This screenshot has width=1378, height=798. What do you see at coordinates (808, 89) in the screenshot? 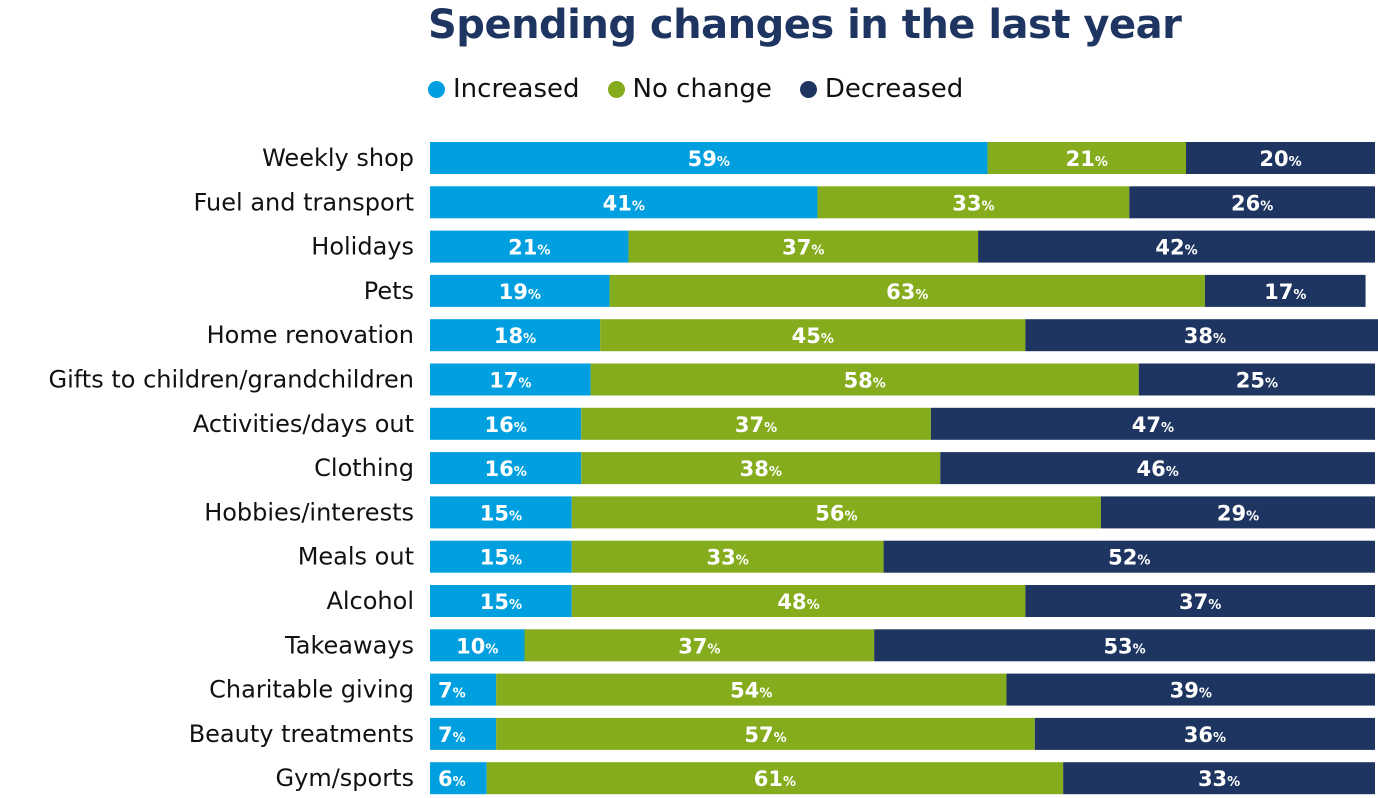
I see `legend-marker-decreased` at bounding box center [808, 89].